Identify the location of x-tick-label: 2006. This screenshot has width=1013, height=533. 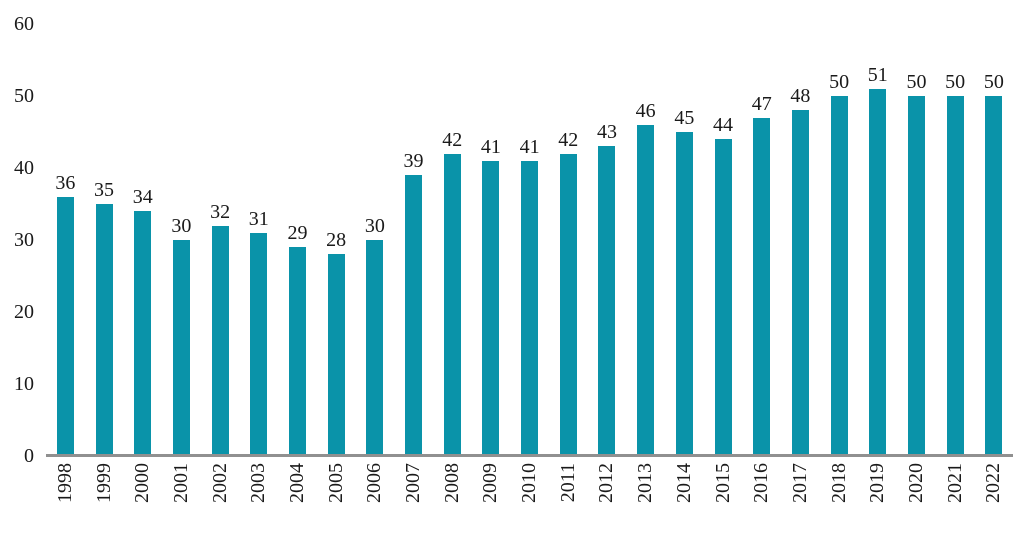
(374, 483).